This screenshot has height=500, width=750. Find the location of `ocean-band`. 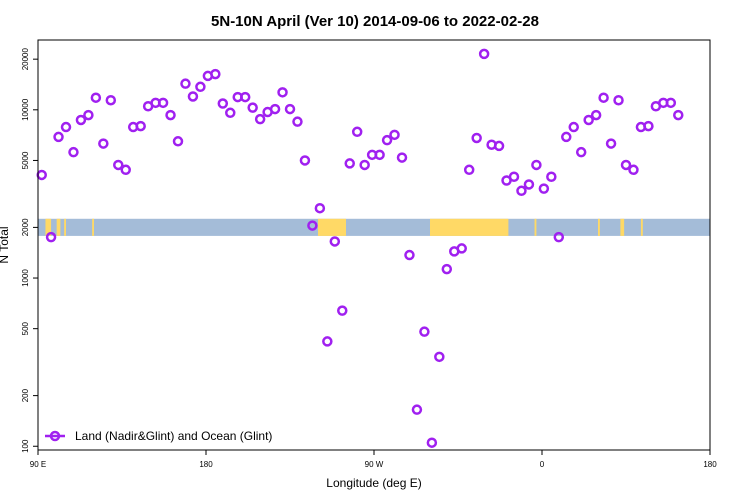

ocean-band is located at coordinates (374, 227).